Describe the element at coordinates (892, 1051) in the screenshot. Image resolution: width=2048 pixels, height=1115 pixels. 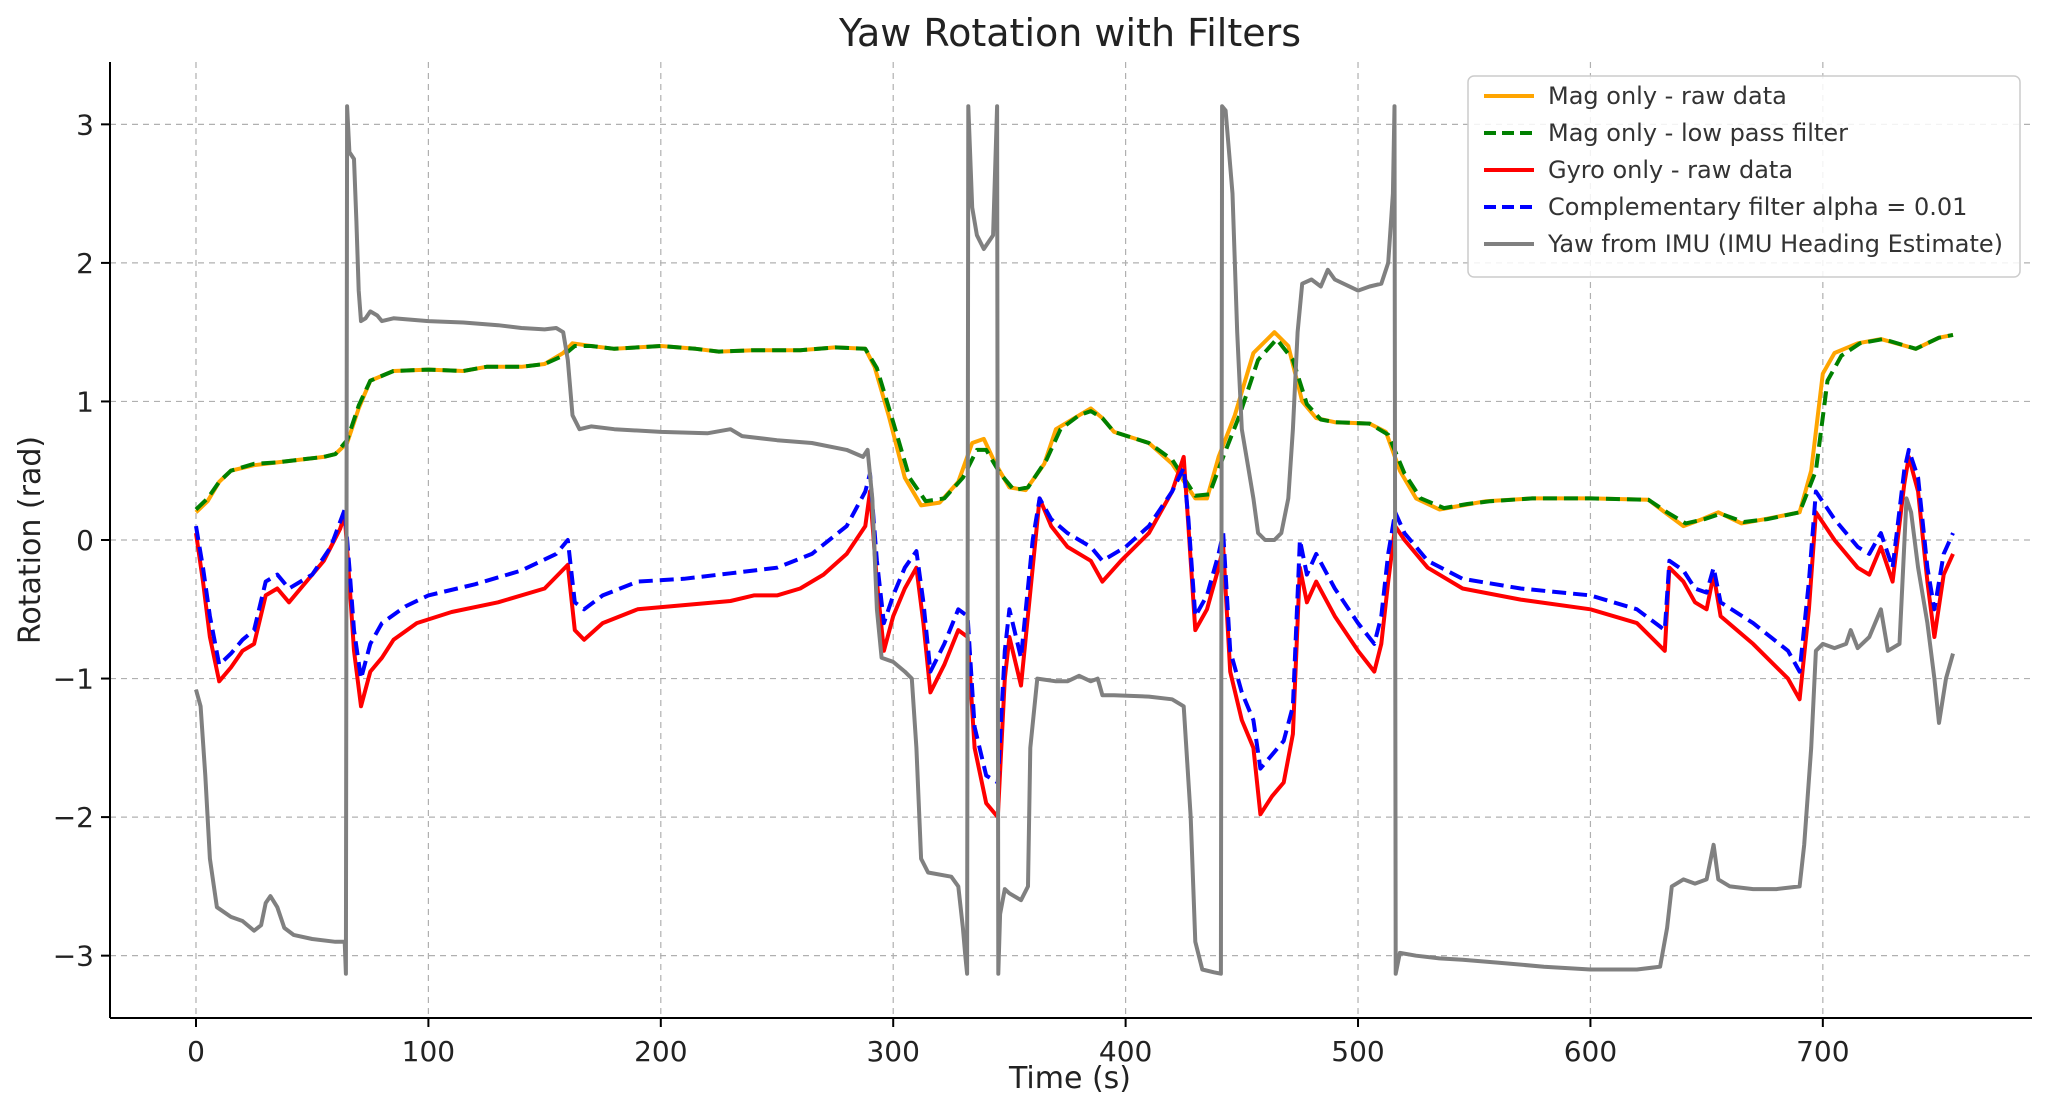
I see `x-tick-label: 300` at that location.